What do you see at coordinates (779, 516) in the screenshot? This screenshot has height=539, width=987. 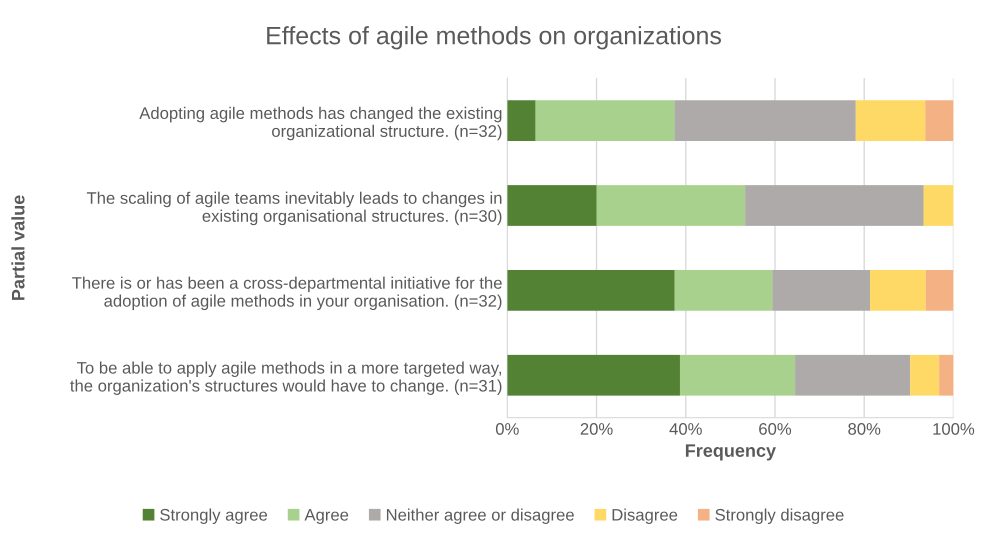 I see `legend-label: Strongly disagree` at bounding box center [779, 516].